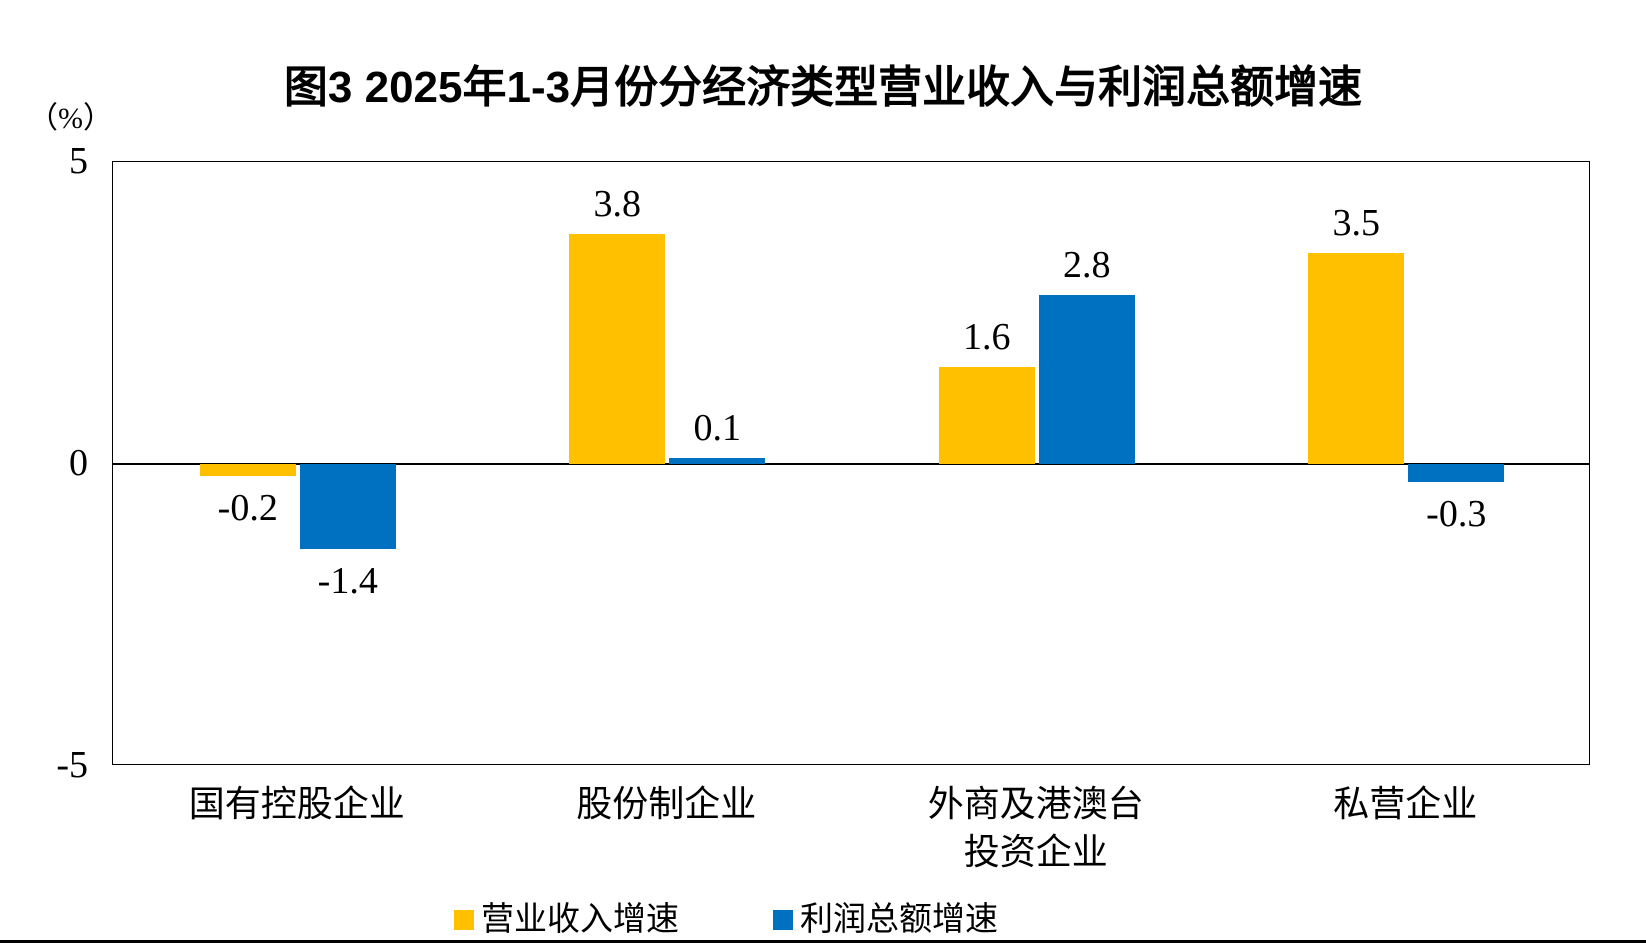 The width and height of the screenshot is (1646, 944). What do you see at coordinates (1035, 828) in the screenshot?
I see `x-category-label: 外商及港澳台 投资企业` at bounding box center [1035, 828].